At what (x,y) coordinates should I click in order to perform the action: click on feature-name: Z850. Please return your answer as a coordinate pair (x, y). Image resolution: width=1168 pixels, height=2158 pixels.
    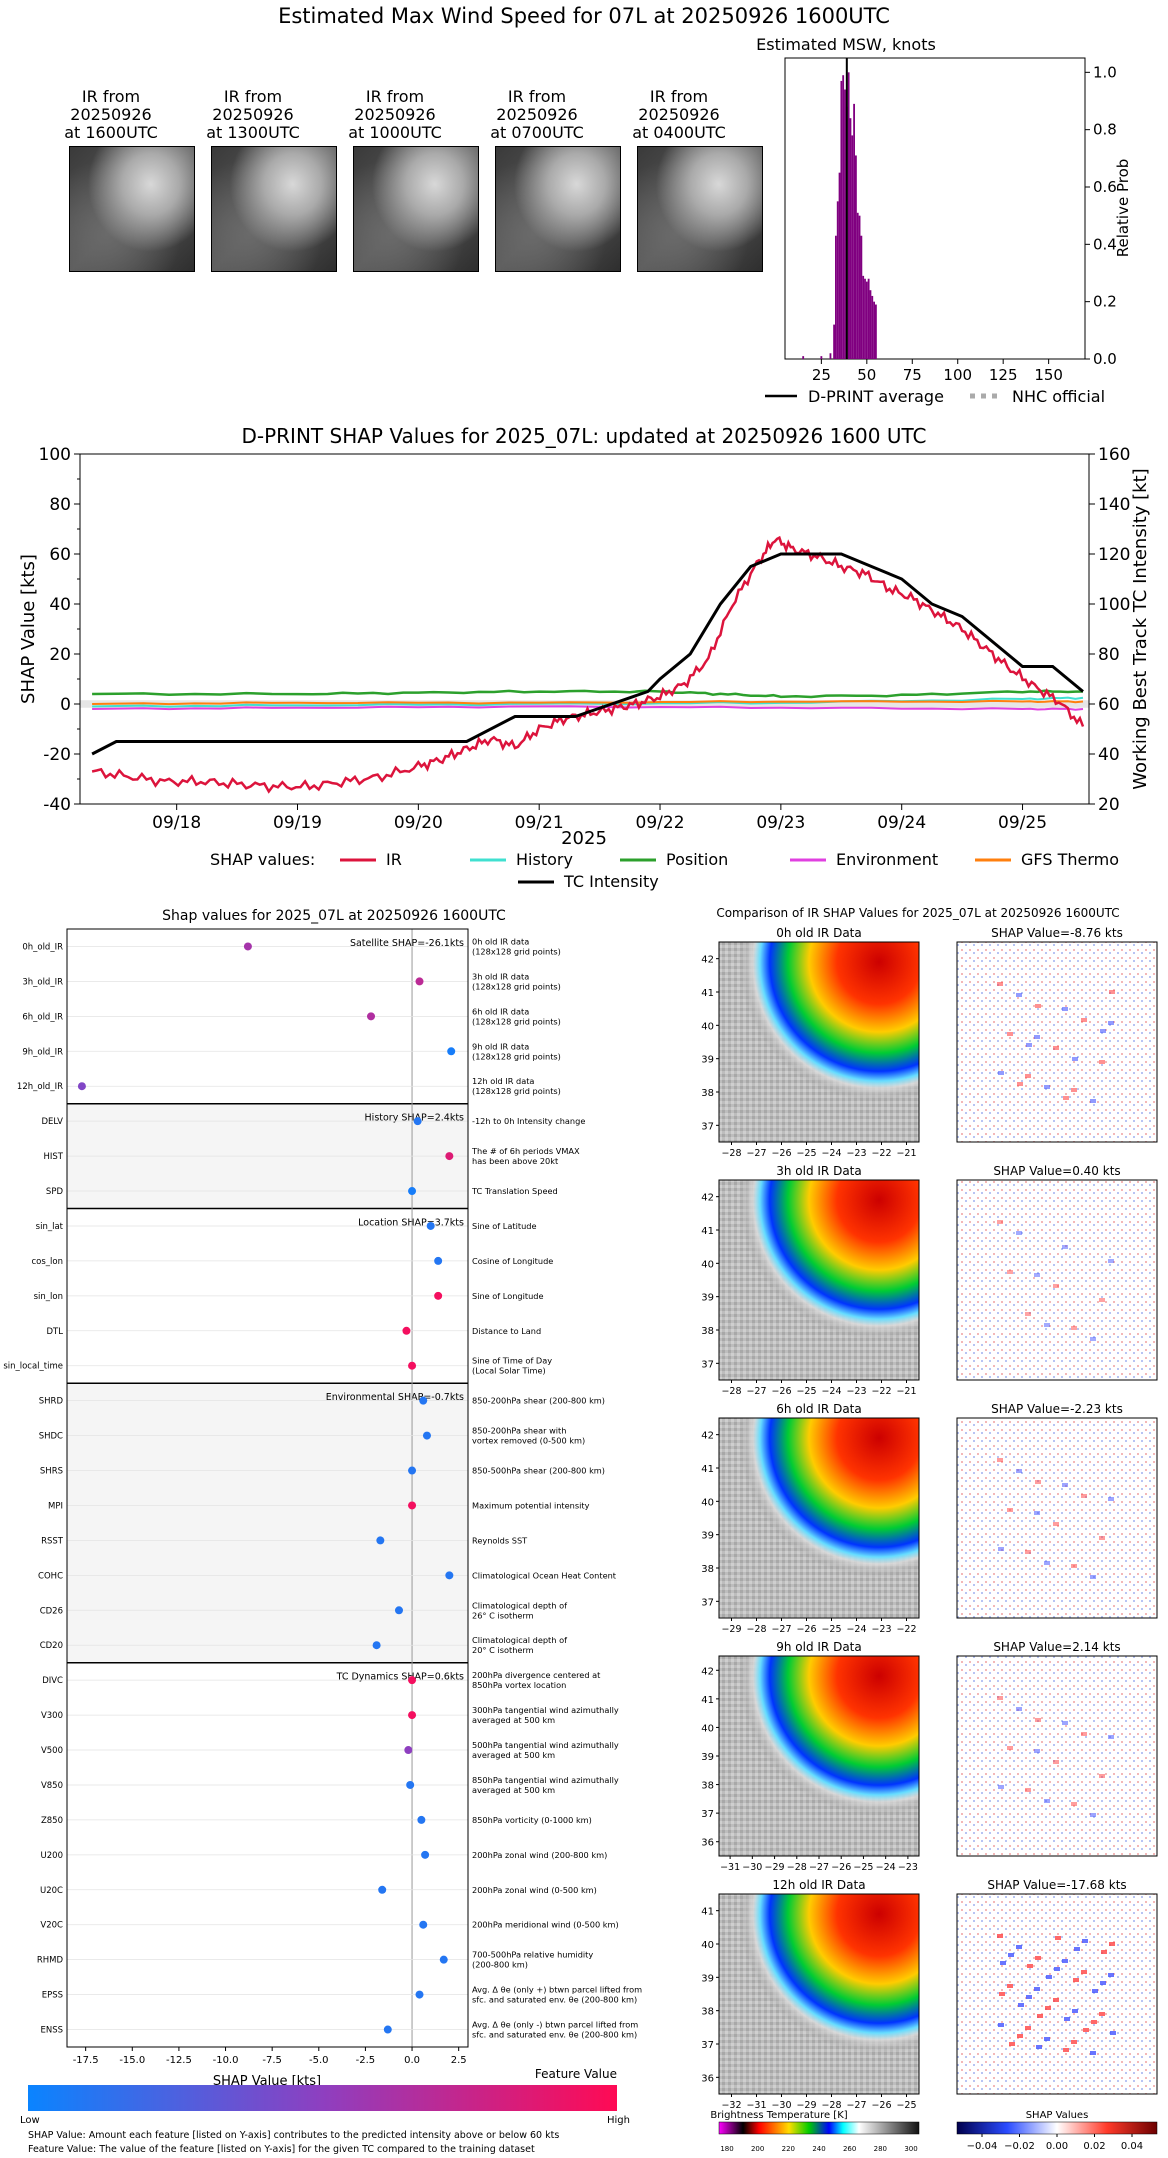
    Looking at the image, I should click on (52, 1821).